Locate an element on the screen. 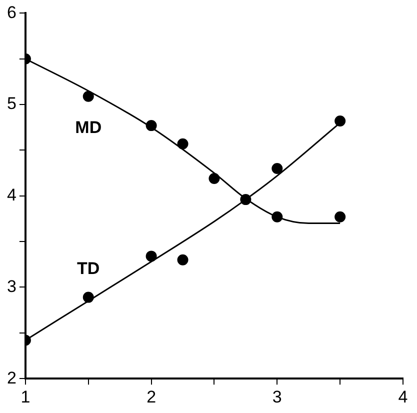 Image resolution: width=417 pixels, height=413 pixels. y-tick-label: 5 is located at coordinates (11, 104).